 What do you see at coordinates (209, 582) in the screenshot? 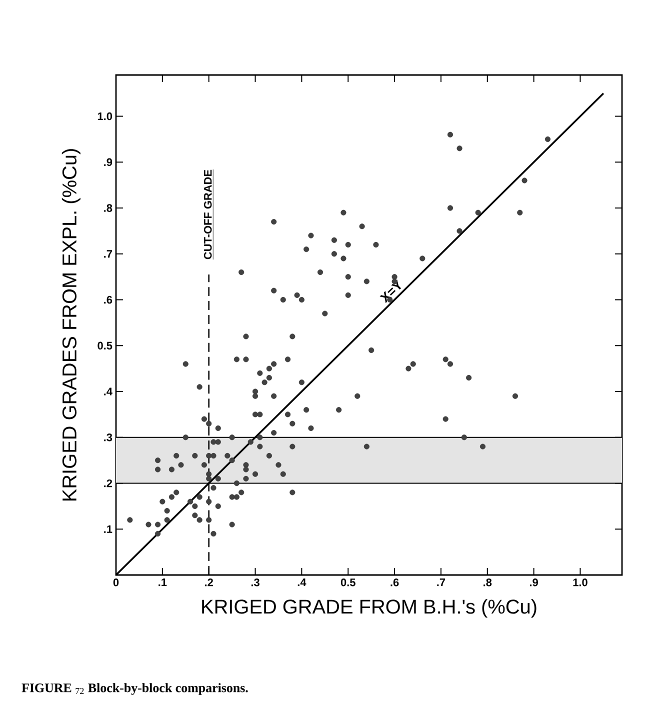
I see `x-tick-label: .2` at bounding box center [209, 582].